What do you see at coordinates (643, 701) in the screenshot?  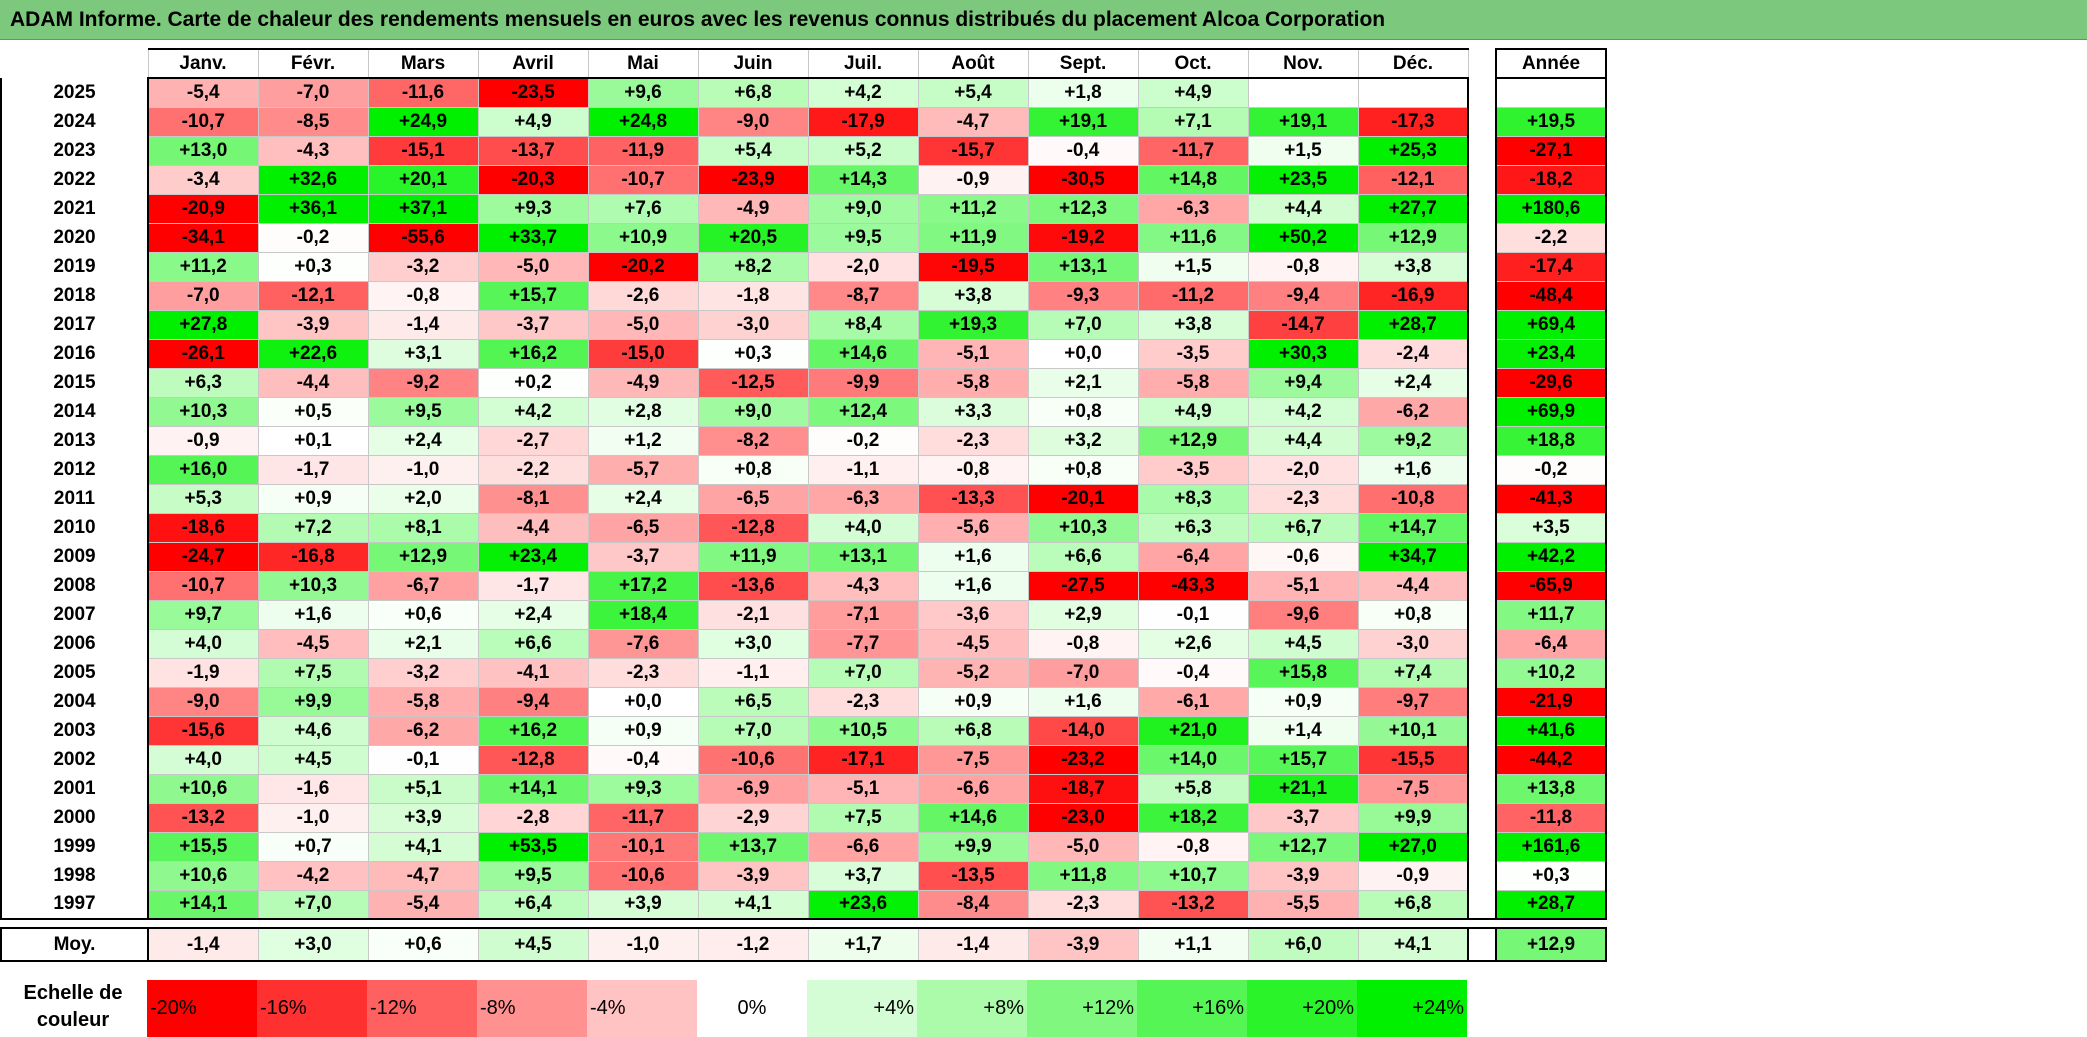 I see `heatmap-cell: +0,0` at bounding box center [643, 701].